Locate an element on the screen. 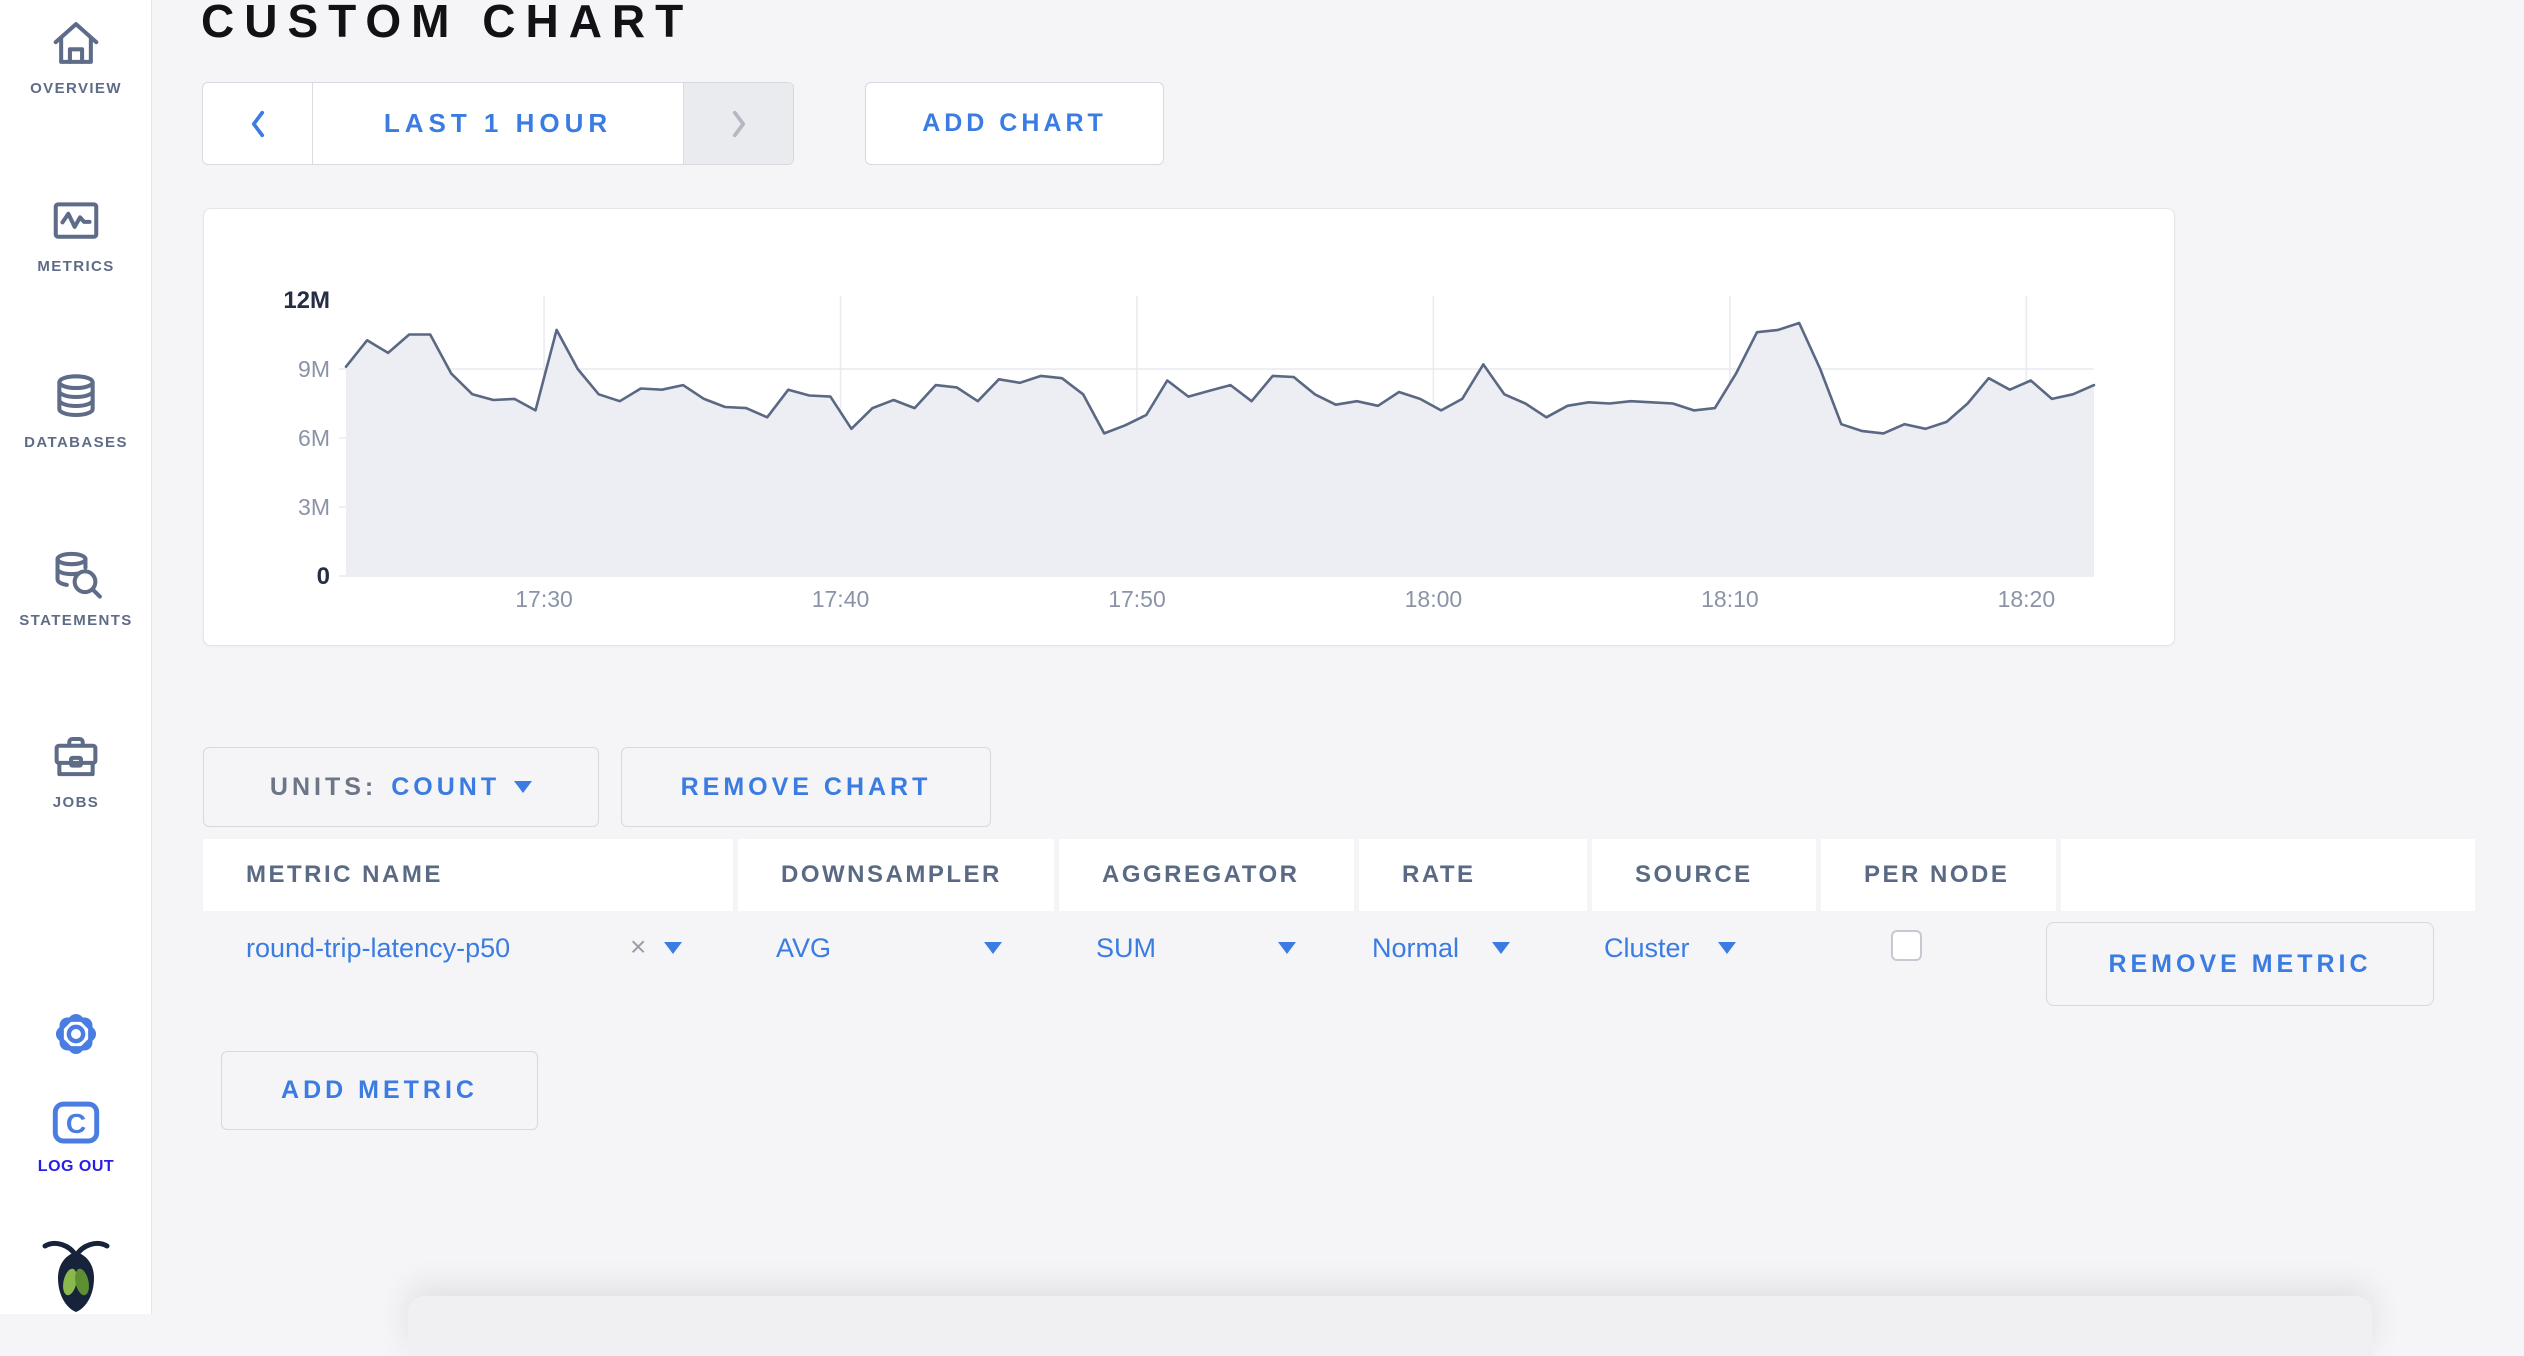  svg-text: 18:20 is located at coordinates (2027, 599).